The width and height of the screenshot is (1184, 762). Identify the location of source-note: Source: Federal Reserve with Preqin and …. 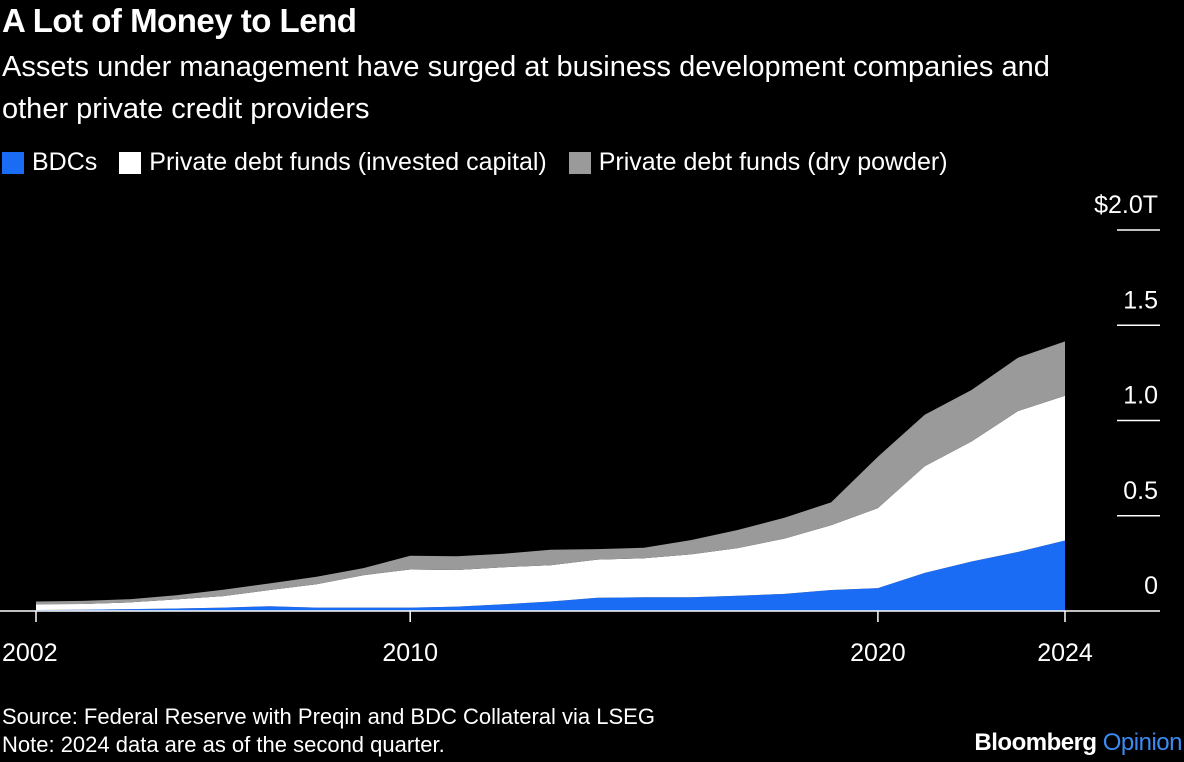
(328, 716).